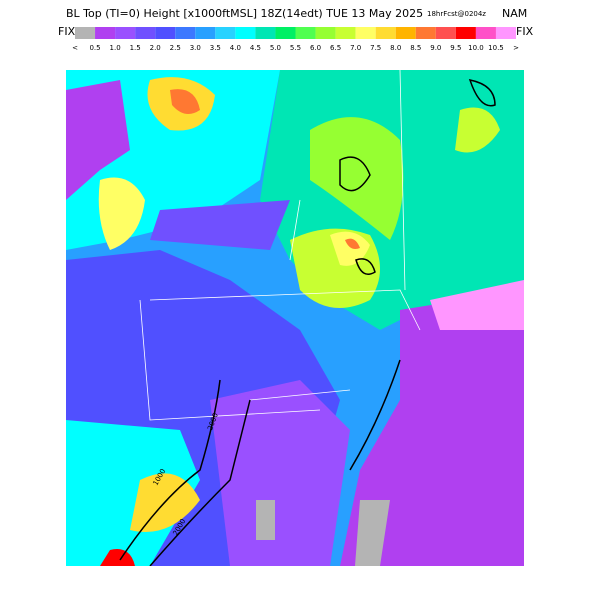  What do you see at coordinates (355, 48) in the screenshot?
I see `colorbar-label: 7.0` at bounding box center [355, 48].